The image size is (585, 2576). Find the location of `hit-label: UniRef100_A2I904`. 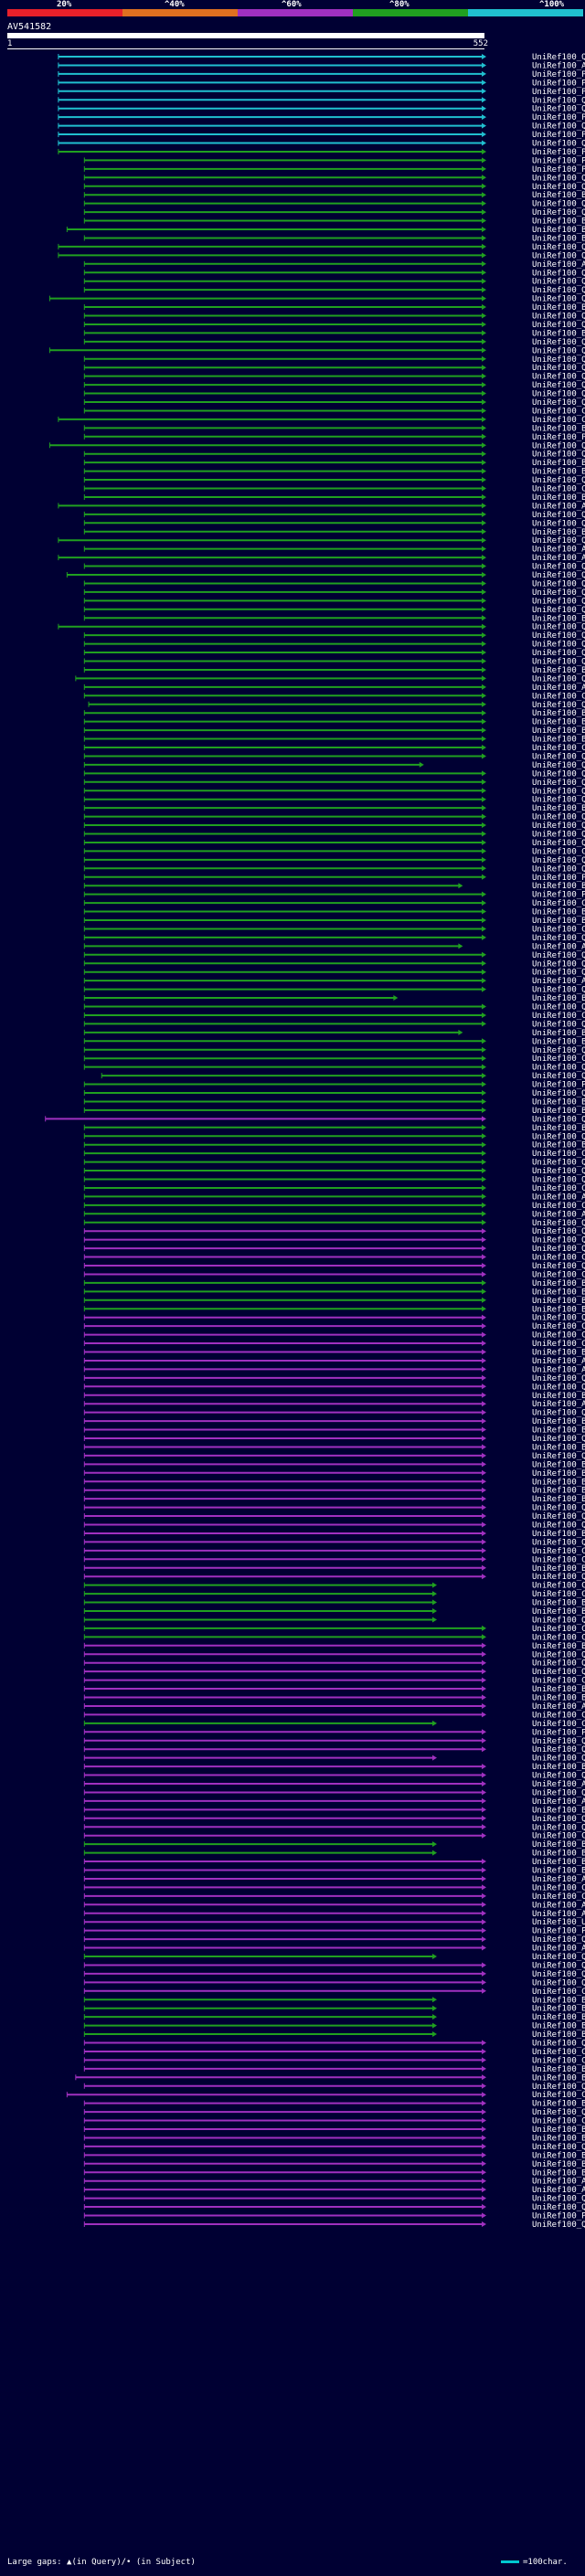

hit-label: UniRef100_A2I904 is located at coordinates (559, 1914).